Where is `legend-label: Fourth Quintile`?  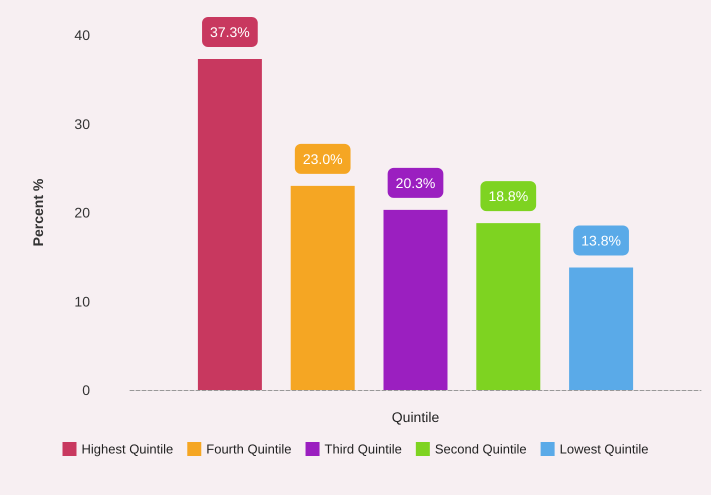 legend-label: Fourth Quintile is located at coordinates (249, 449).